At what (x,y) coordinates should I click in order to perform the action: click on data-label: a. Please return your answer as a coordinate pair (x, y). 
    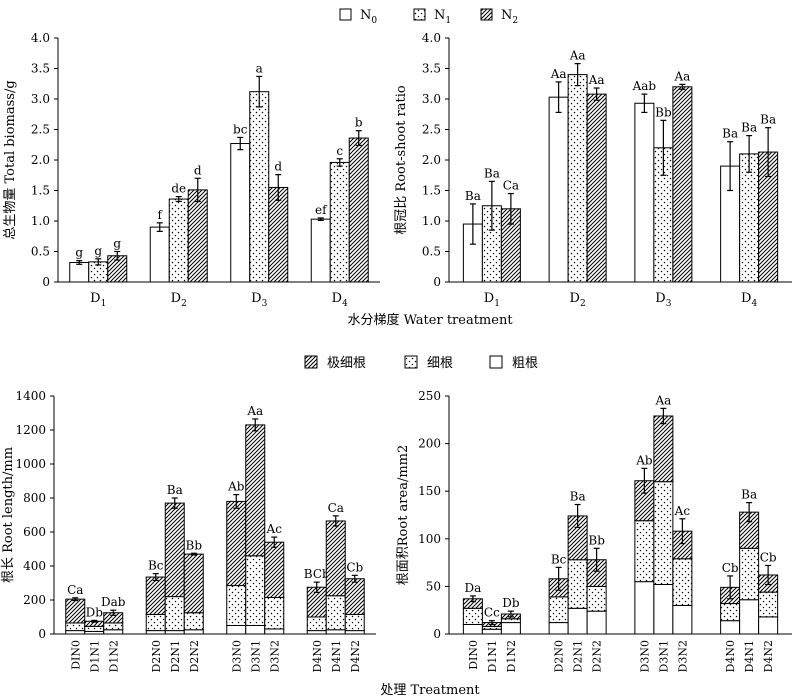
    Looking at the image, I should click on (259, 68).